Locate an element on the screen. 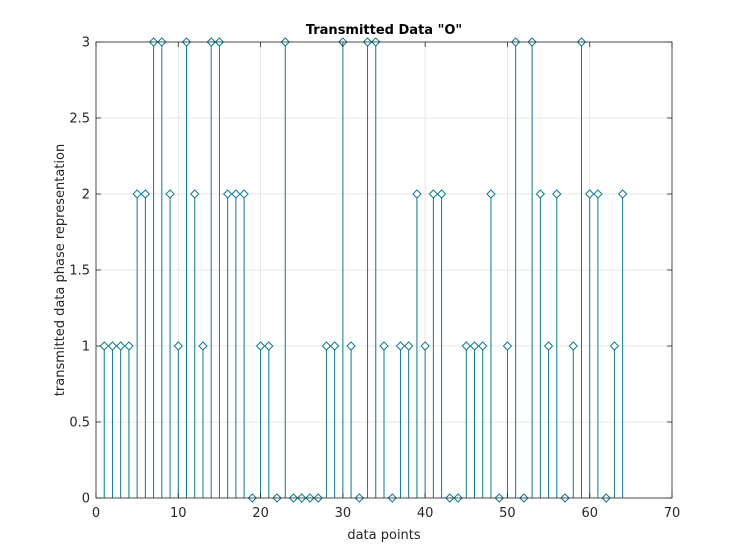  y-tick-label: 0.5 is located at coordinates (79, 423).